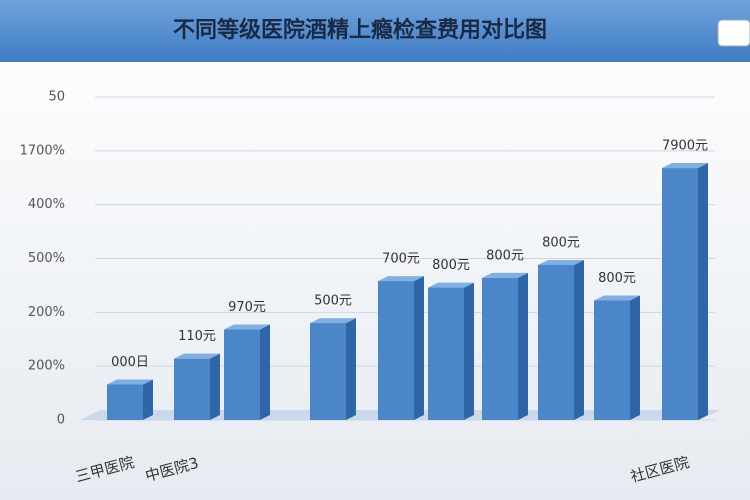 This screenshot has width=750, height=500. What do you see at coordinates (42, 150) in the screenshot?
I see `y-tick-label: 1700%` at bounding box center [42, 150].